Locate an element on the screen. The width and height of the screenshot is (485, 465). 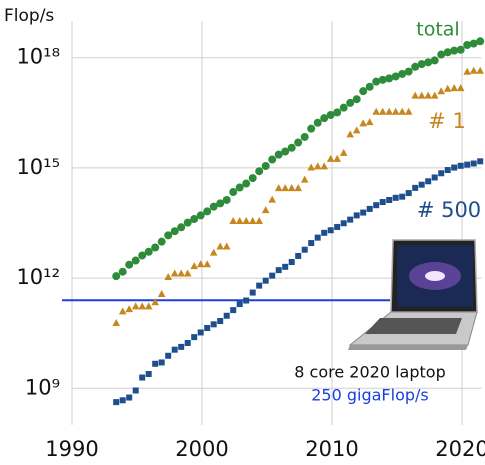
x-tick-label: 2000 is located at coordinates (201, 449).